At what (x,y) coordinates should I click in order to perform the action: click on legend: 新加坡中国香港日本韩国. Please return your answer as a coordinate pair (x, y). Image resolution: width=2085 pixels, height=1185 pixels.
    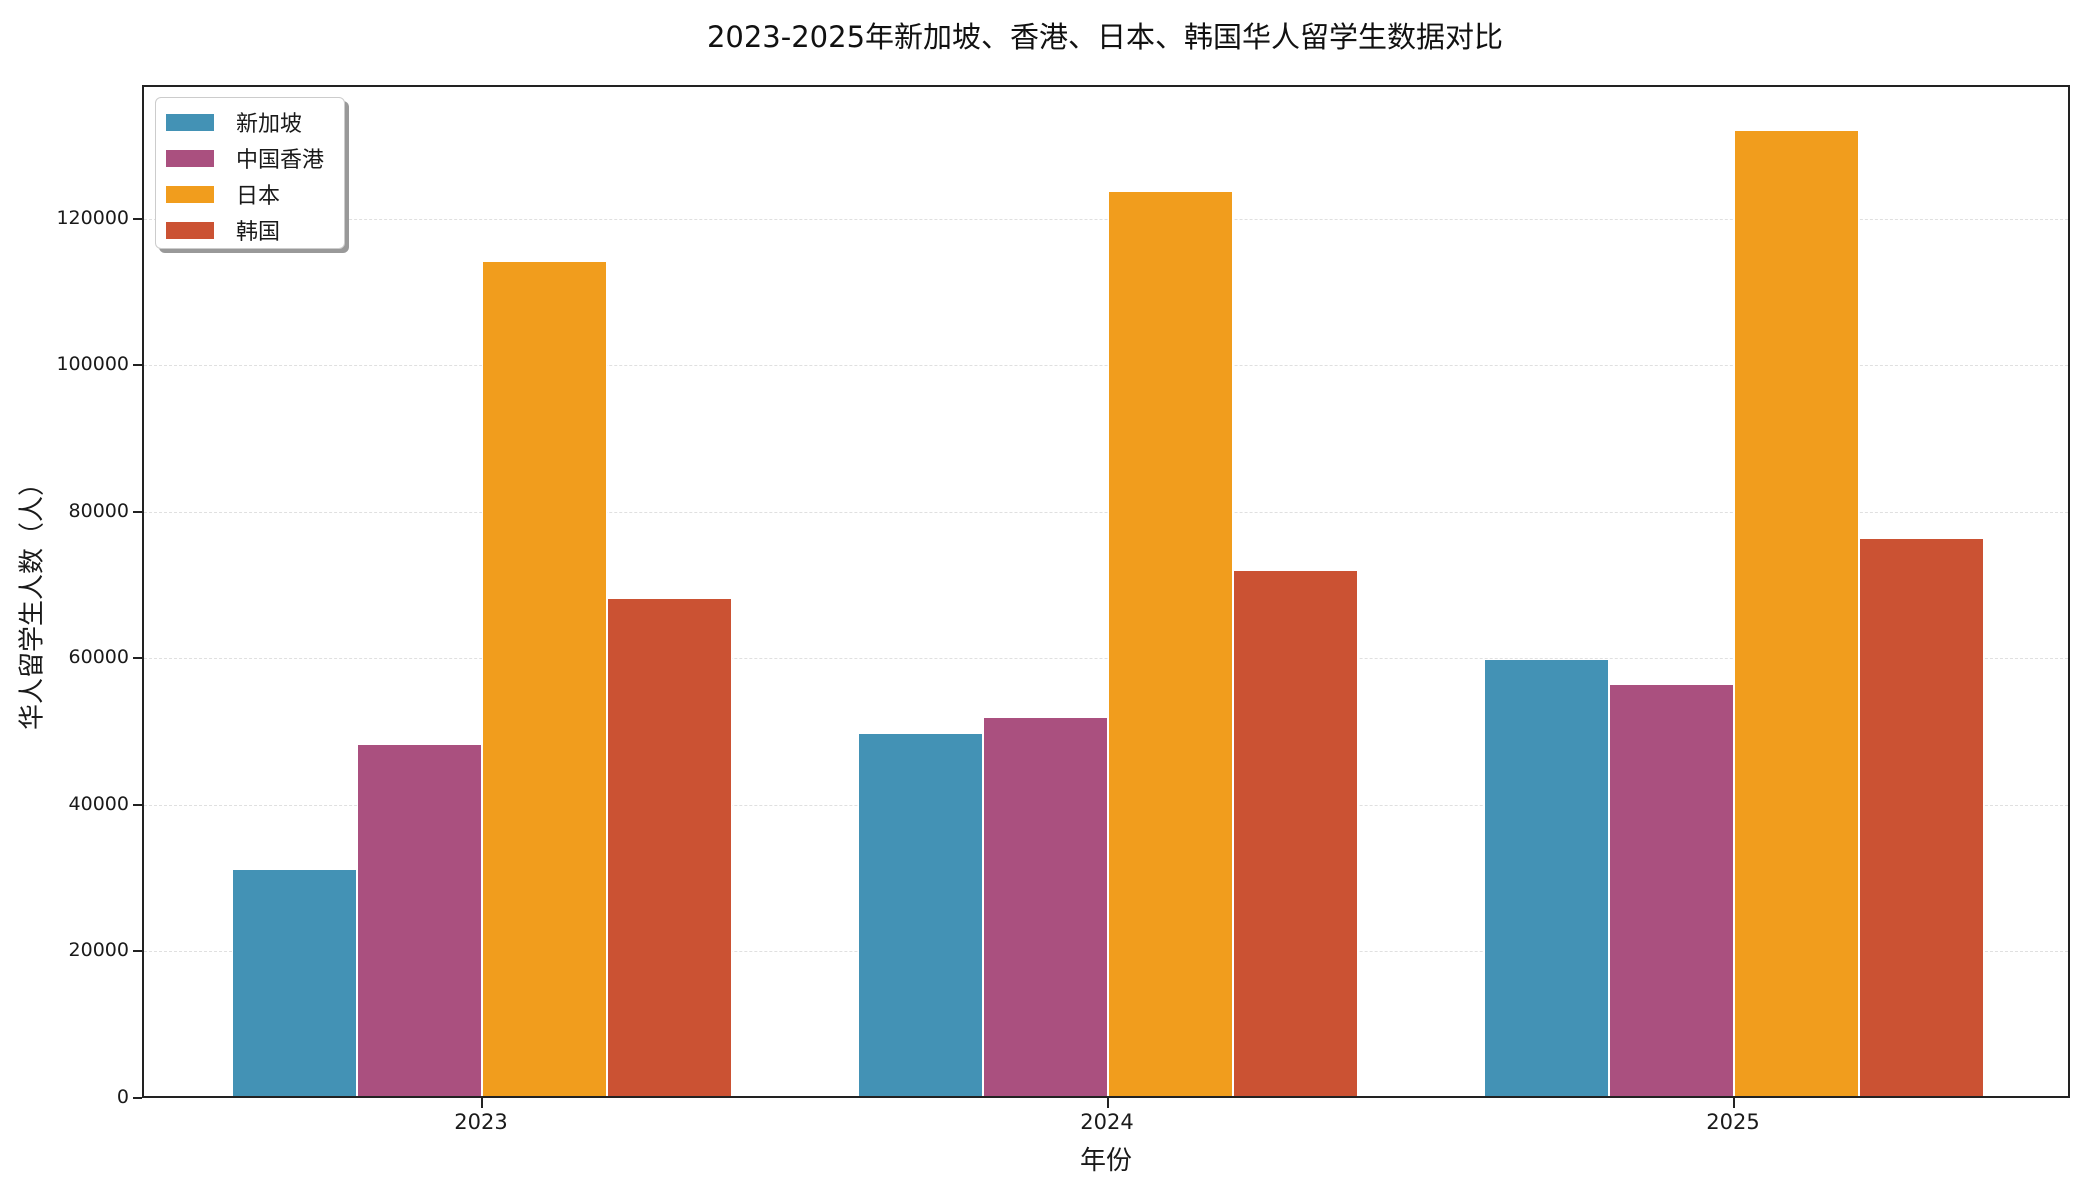
    Looking at the image, I should click on (250, 173).